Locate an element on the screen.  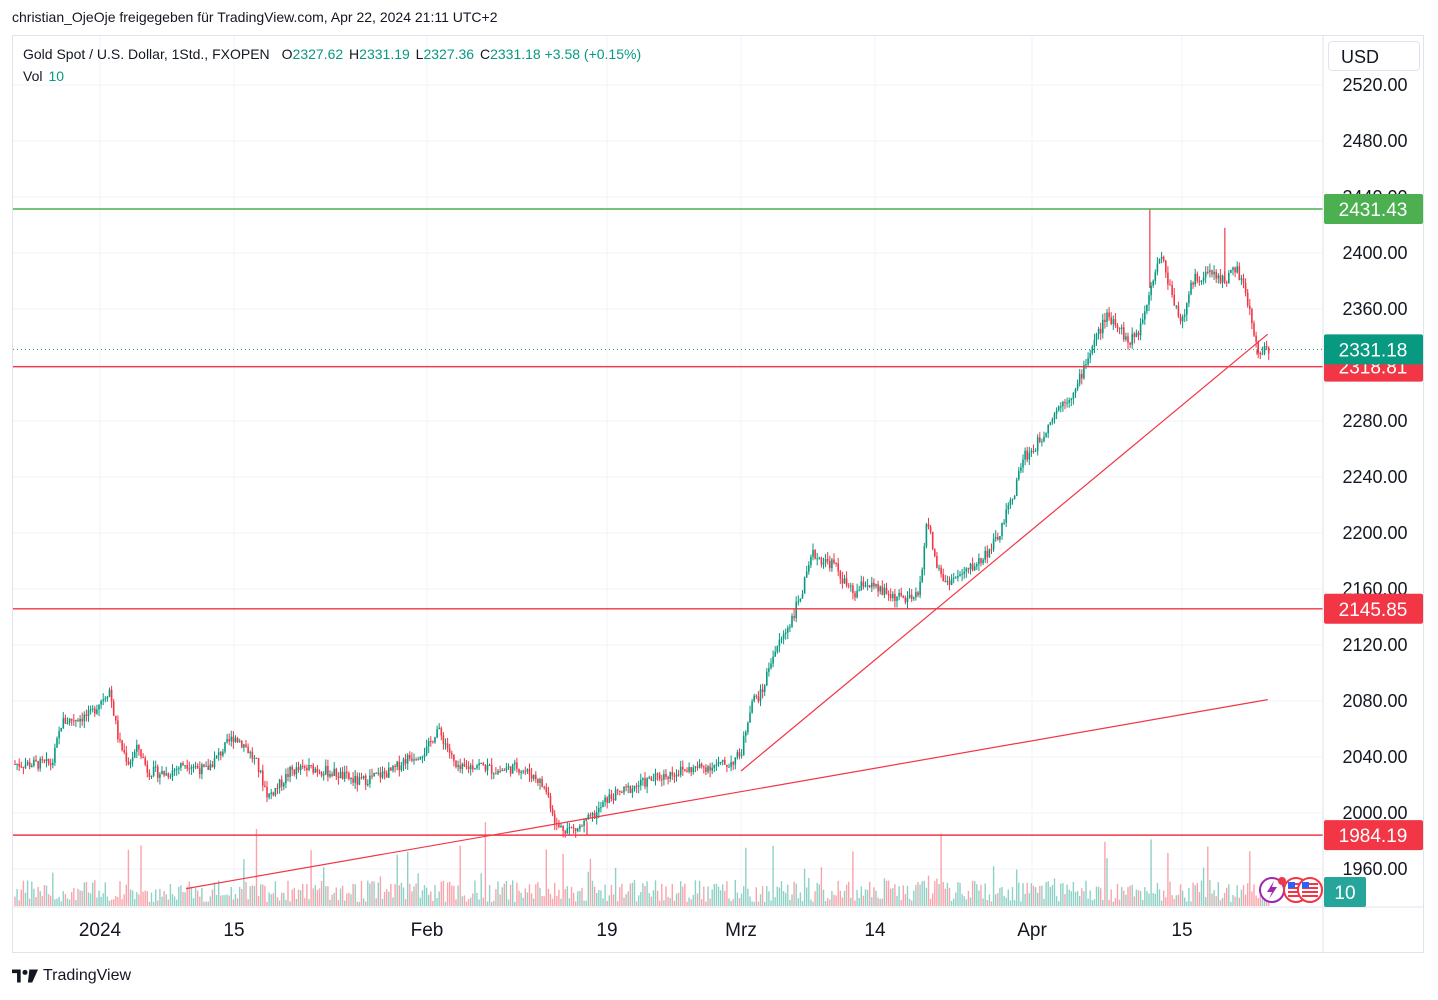
us-flag-stripe is located at coordinates (1296, 896).